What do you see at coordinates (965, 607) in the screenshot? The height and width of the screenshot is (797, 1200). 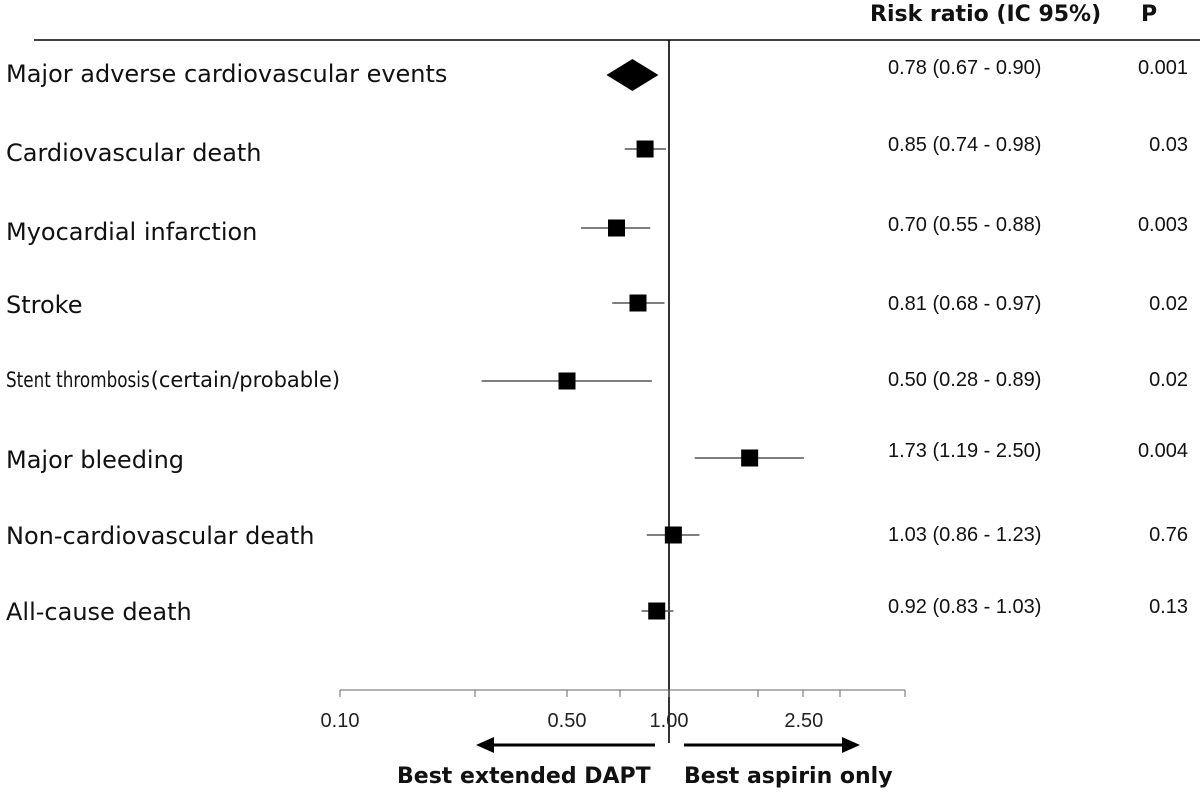 I see `risk-ratio-value: 0.92 (0.83 - 1.03)` at bounding box center [965, 607].